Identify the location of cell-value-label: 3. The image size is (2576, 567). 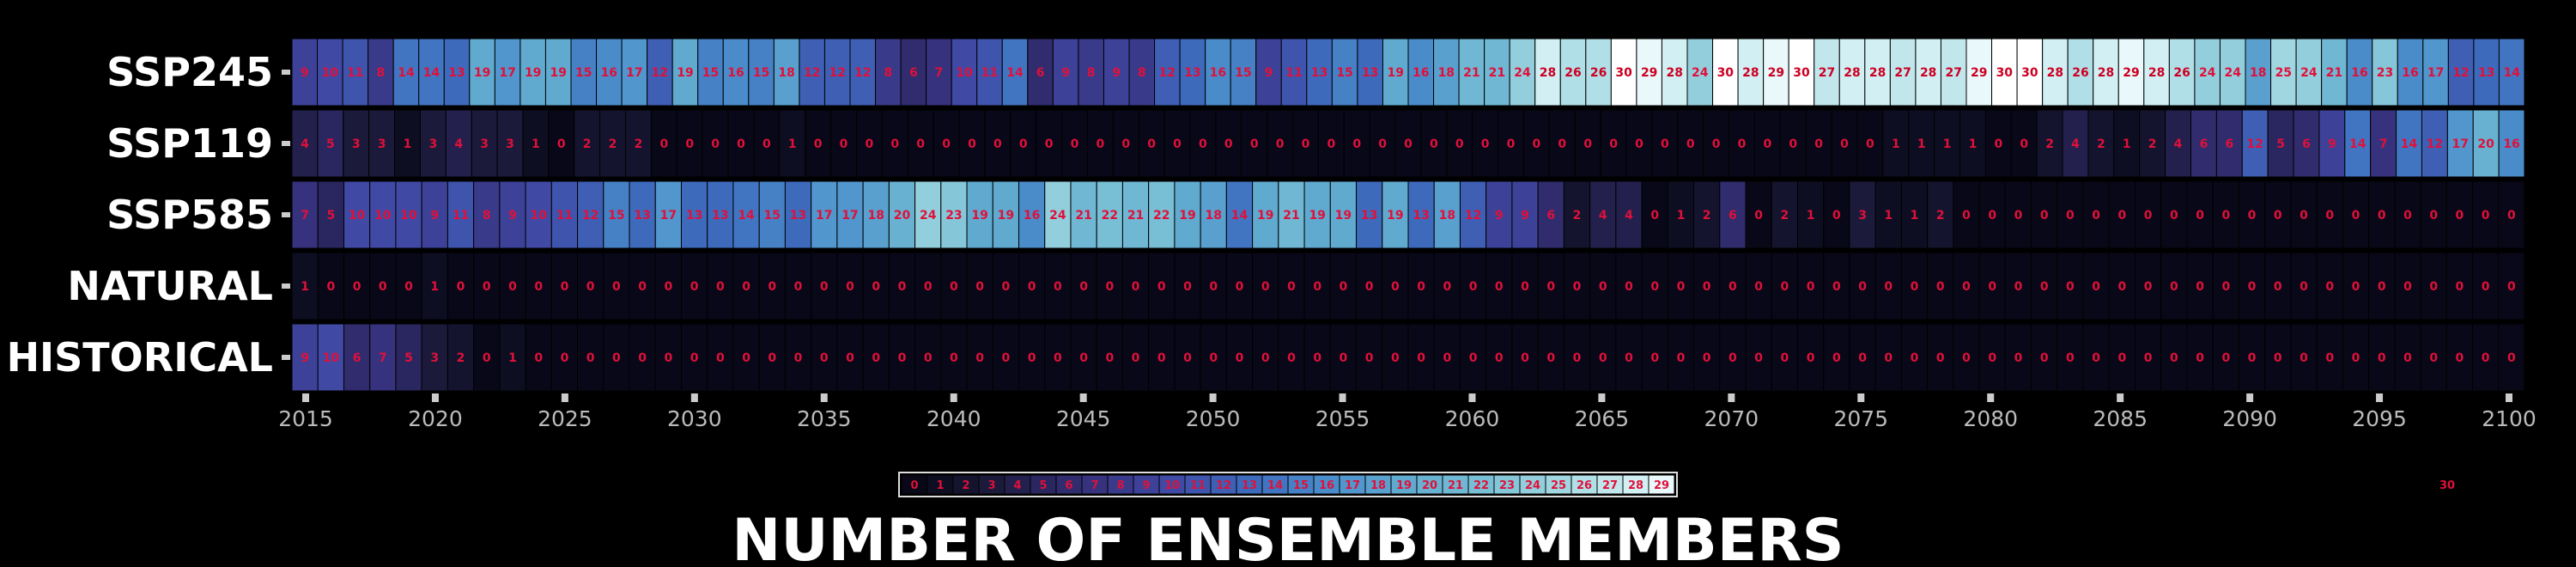
(432, 144).